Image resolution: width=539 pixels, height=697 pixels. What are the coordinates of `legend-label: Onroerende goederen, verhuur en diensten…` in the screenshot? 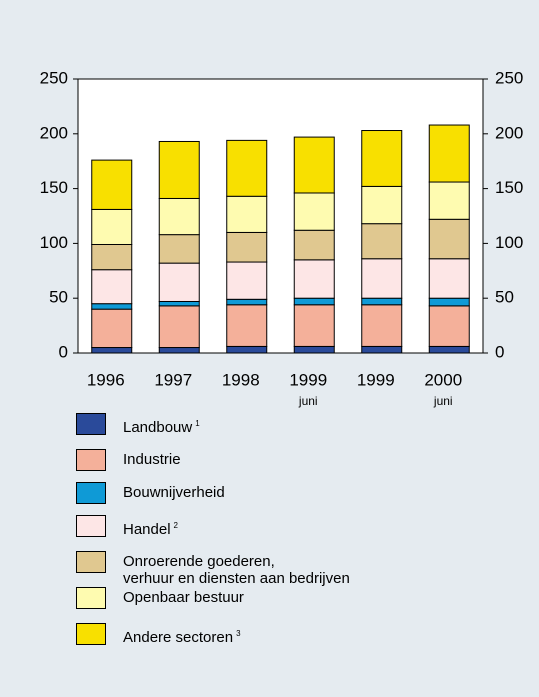 It's located at (283, 570).